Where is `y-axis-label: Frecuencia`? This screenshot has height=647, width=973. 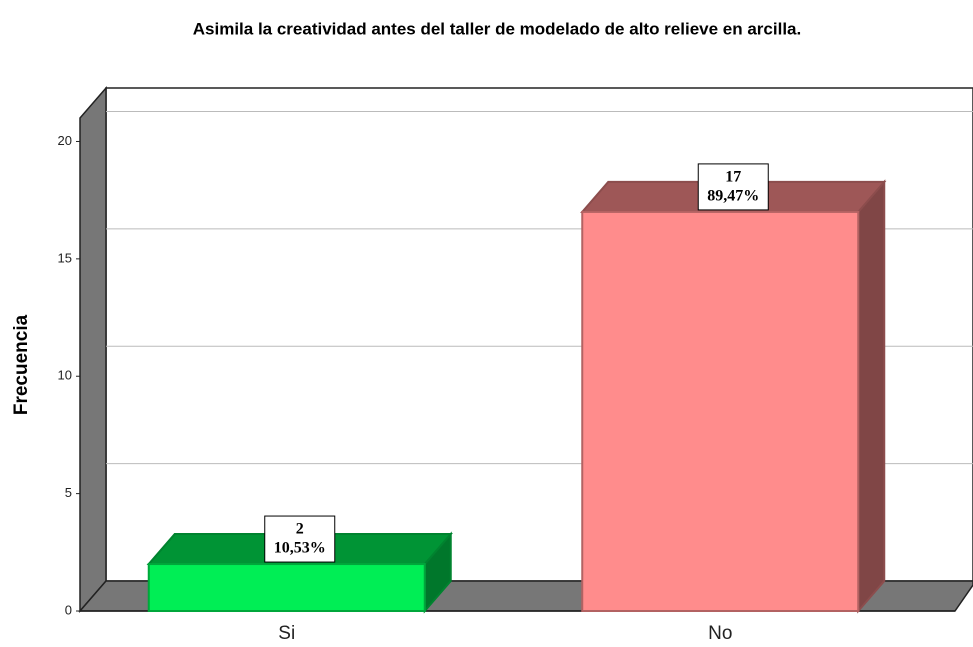 y-axis-label: Frecuencia is located at coordinates (21, 364).